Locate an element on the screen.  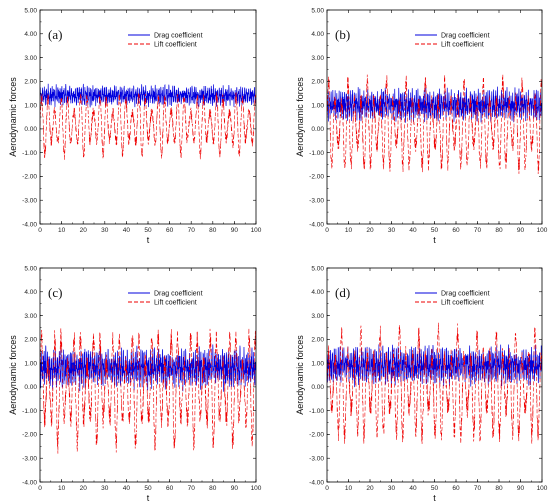
panel-label: (d) is located at coordinates (342, 292).